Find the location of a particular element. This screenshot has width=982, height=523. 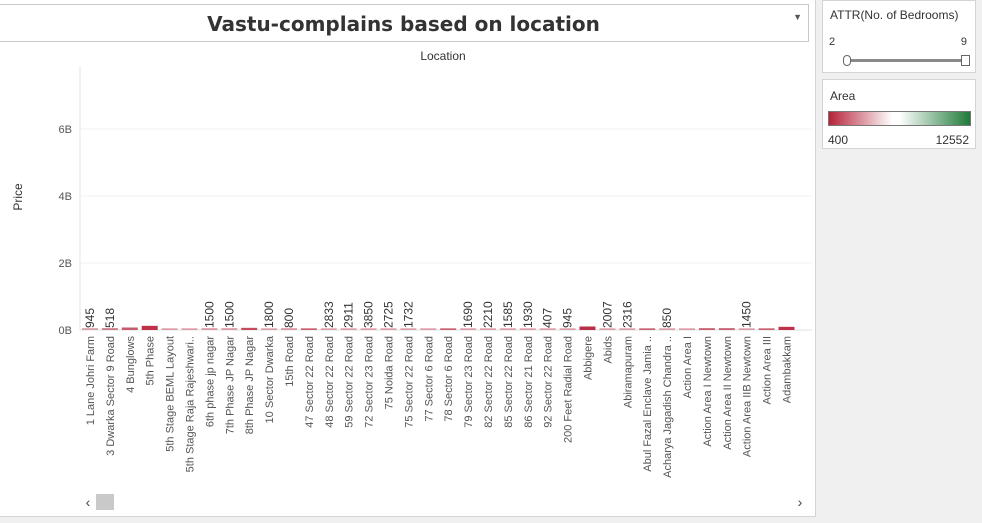

x-tick-label: Acharya Jagadish Chandra .. is located at coordinates (668, 407).